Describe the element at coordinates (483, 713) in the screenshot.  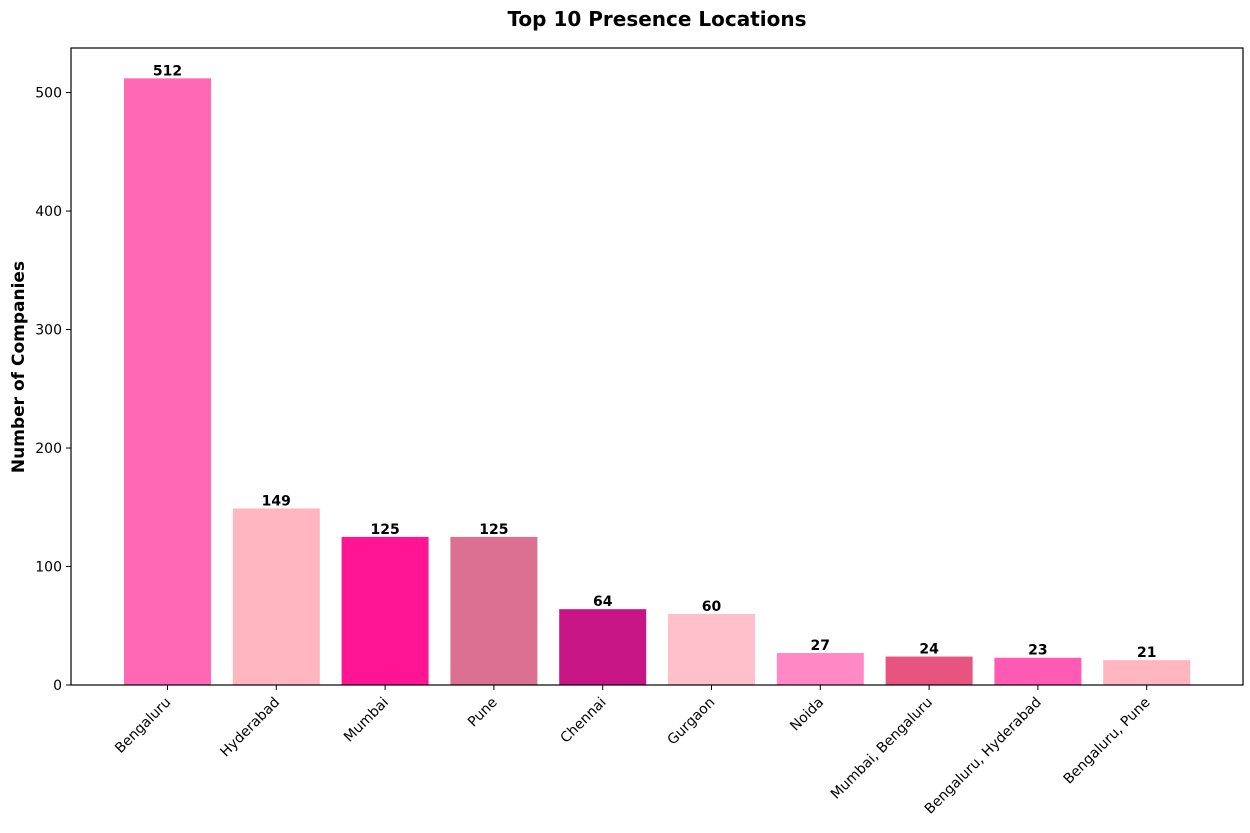
I see `x-tick-label: Pune` at that location.